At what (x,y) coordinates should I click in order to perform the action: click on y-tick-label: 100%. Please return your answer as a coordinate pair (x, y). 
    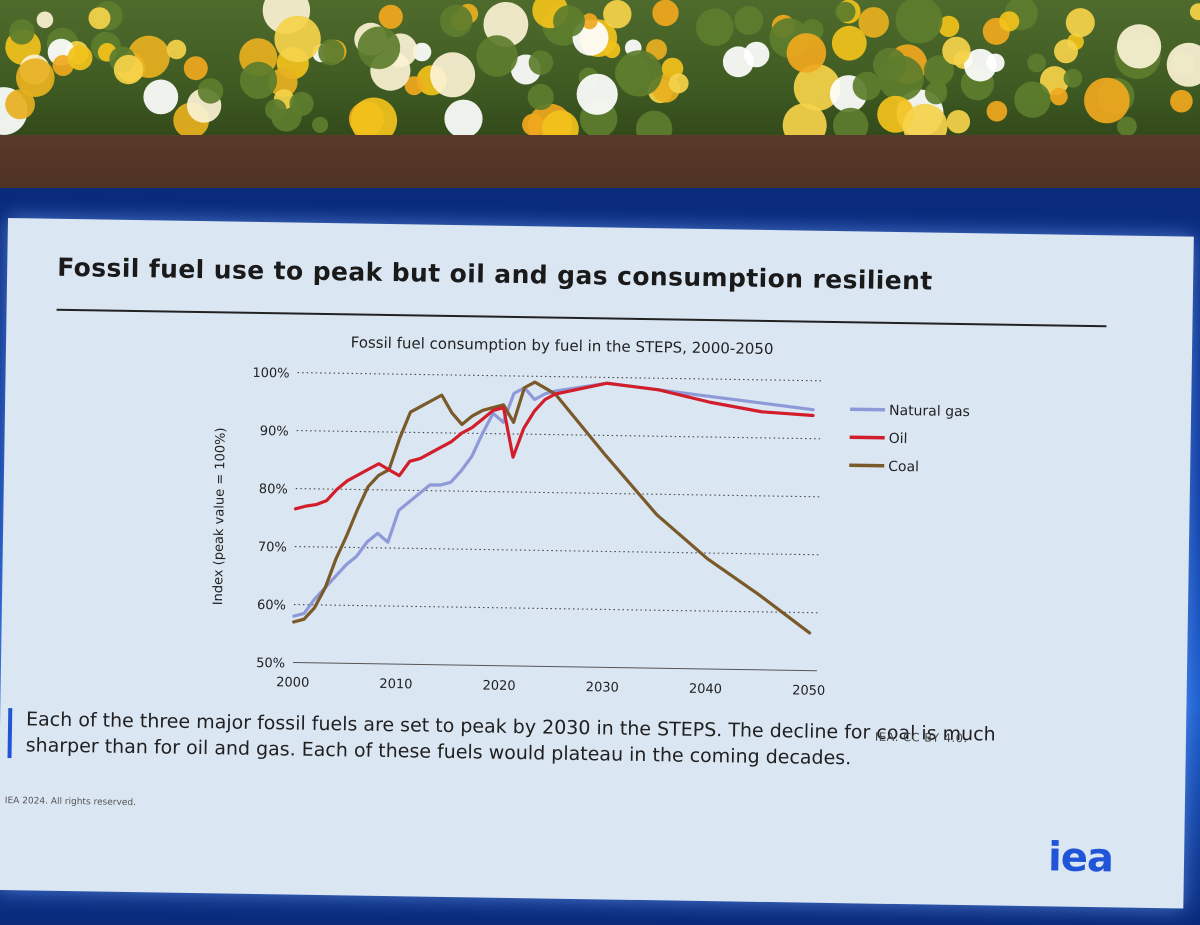
    Looking at the image, I should click on (270, 374).